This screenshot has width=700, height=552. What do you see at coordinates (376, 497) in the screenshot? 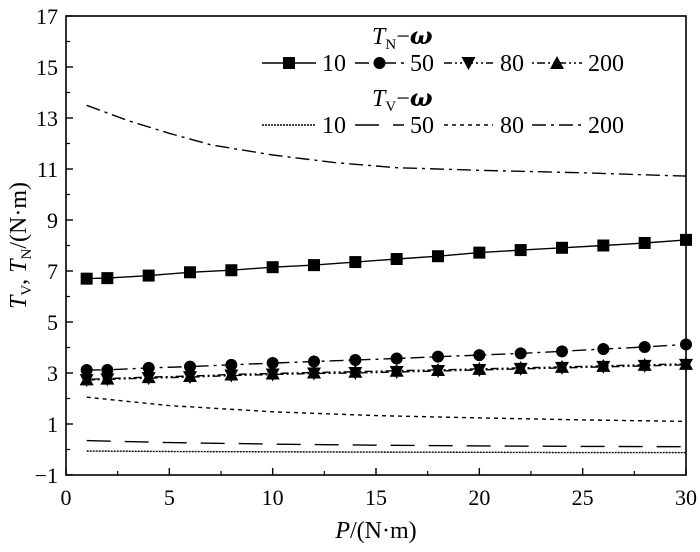
I see `x-tick-label: 15` at bounding box center [376, 497].